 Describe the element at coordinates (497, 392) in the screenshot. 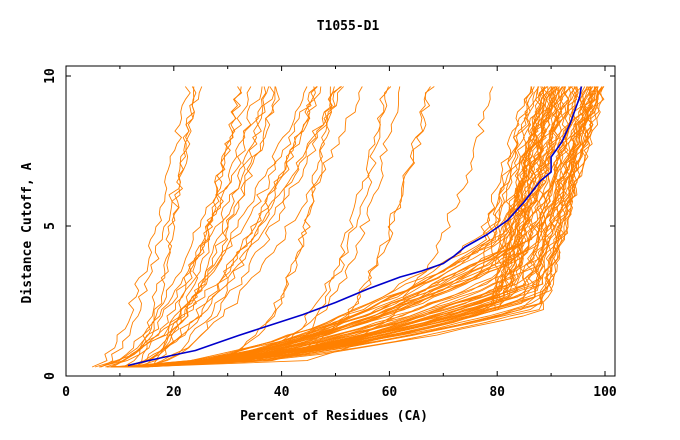

I see `x-tick-label: 80` at that location.